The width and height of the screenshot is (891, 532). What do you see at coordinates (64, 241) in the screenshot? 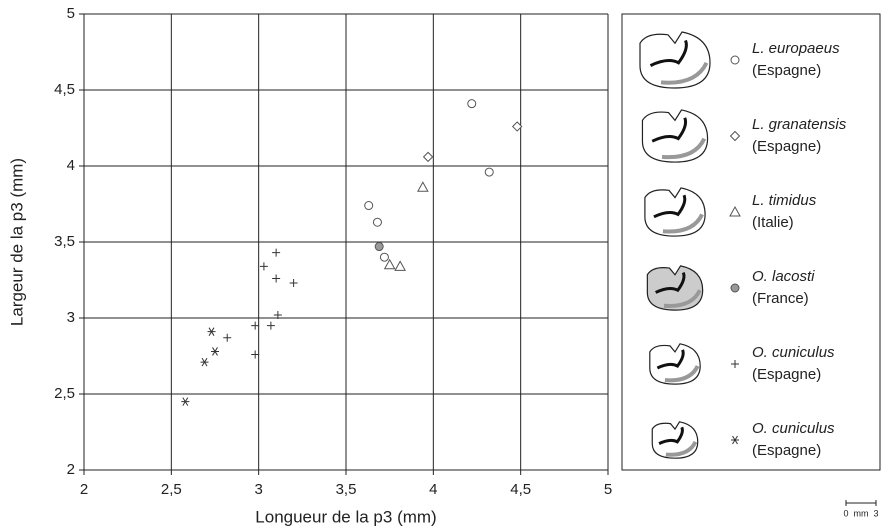
I see `y-tick-label: 3,5` at bounding box center [64, 241].